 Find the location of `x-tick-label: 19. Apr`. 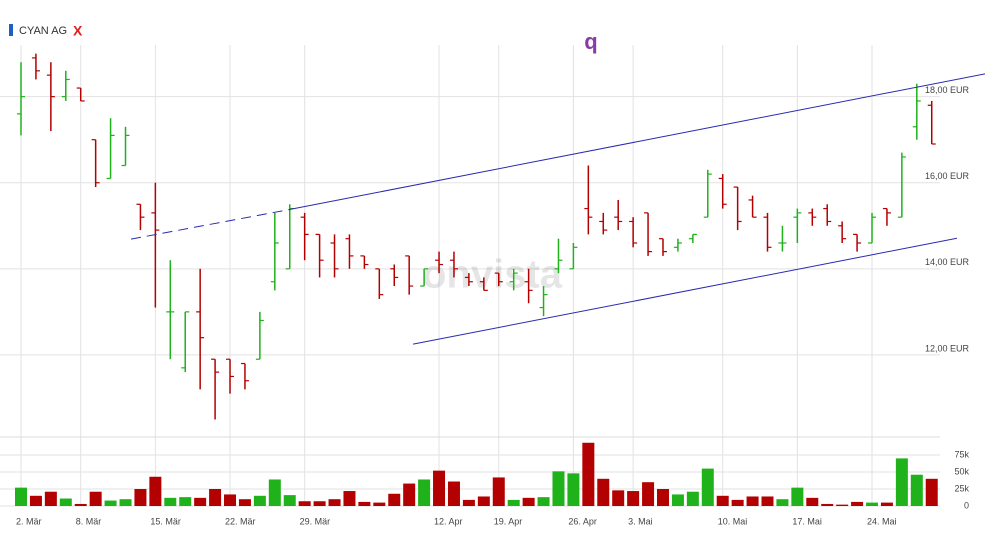

x-tick-label: 19. Apr is located at coordinates (508, 521).